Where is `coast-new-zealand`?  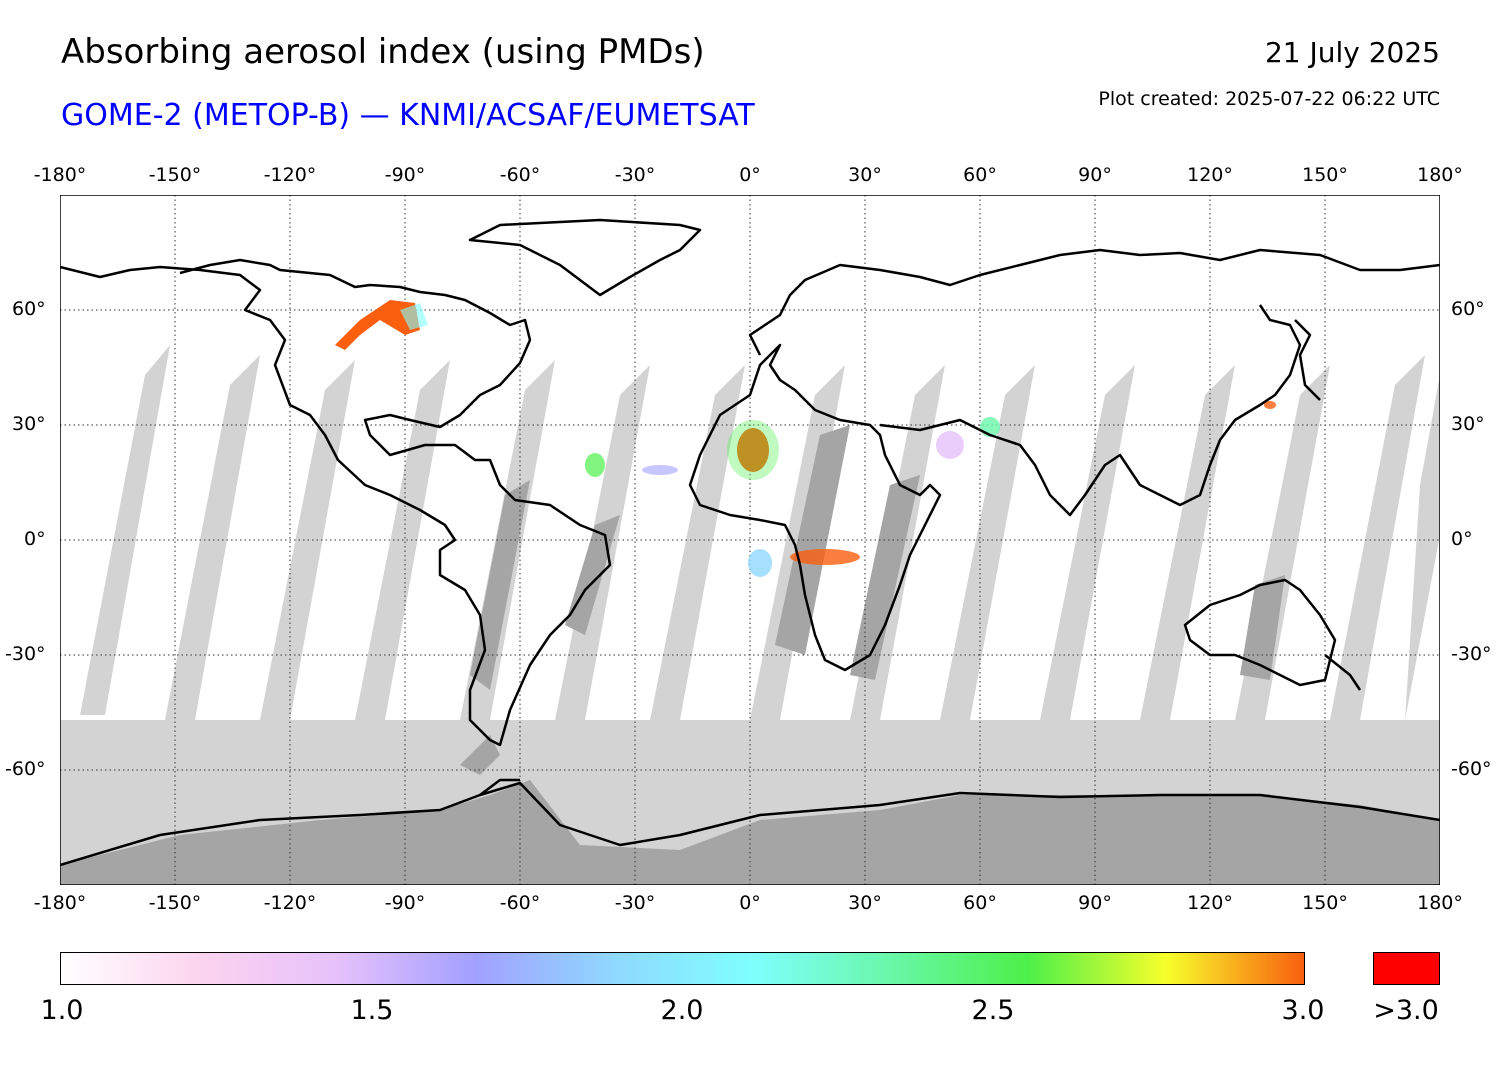 coast-new-zealand is located at coordinates (1343, 672).